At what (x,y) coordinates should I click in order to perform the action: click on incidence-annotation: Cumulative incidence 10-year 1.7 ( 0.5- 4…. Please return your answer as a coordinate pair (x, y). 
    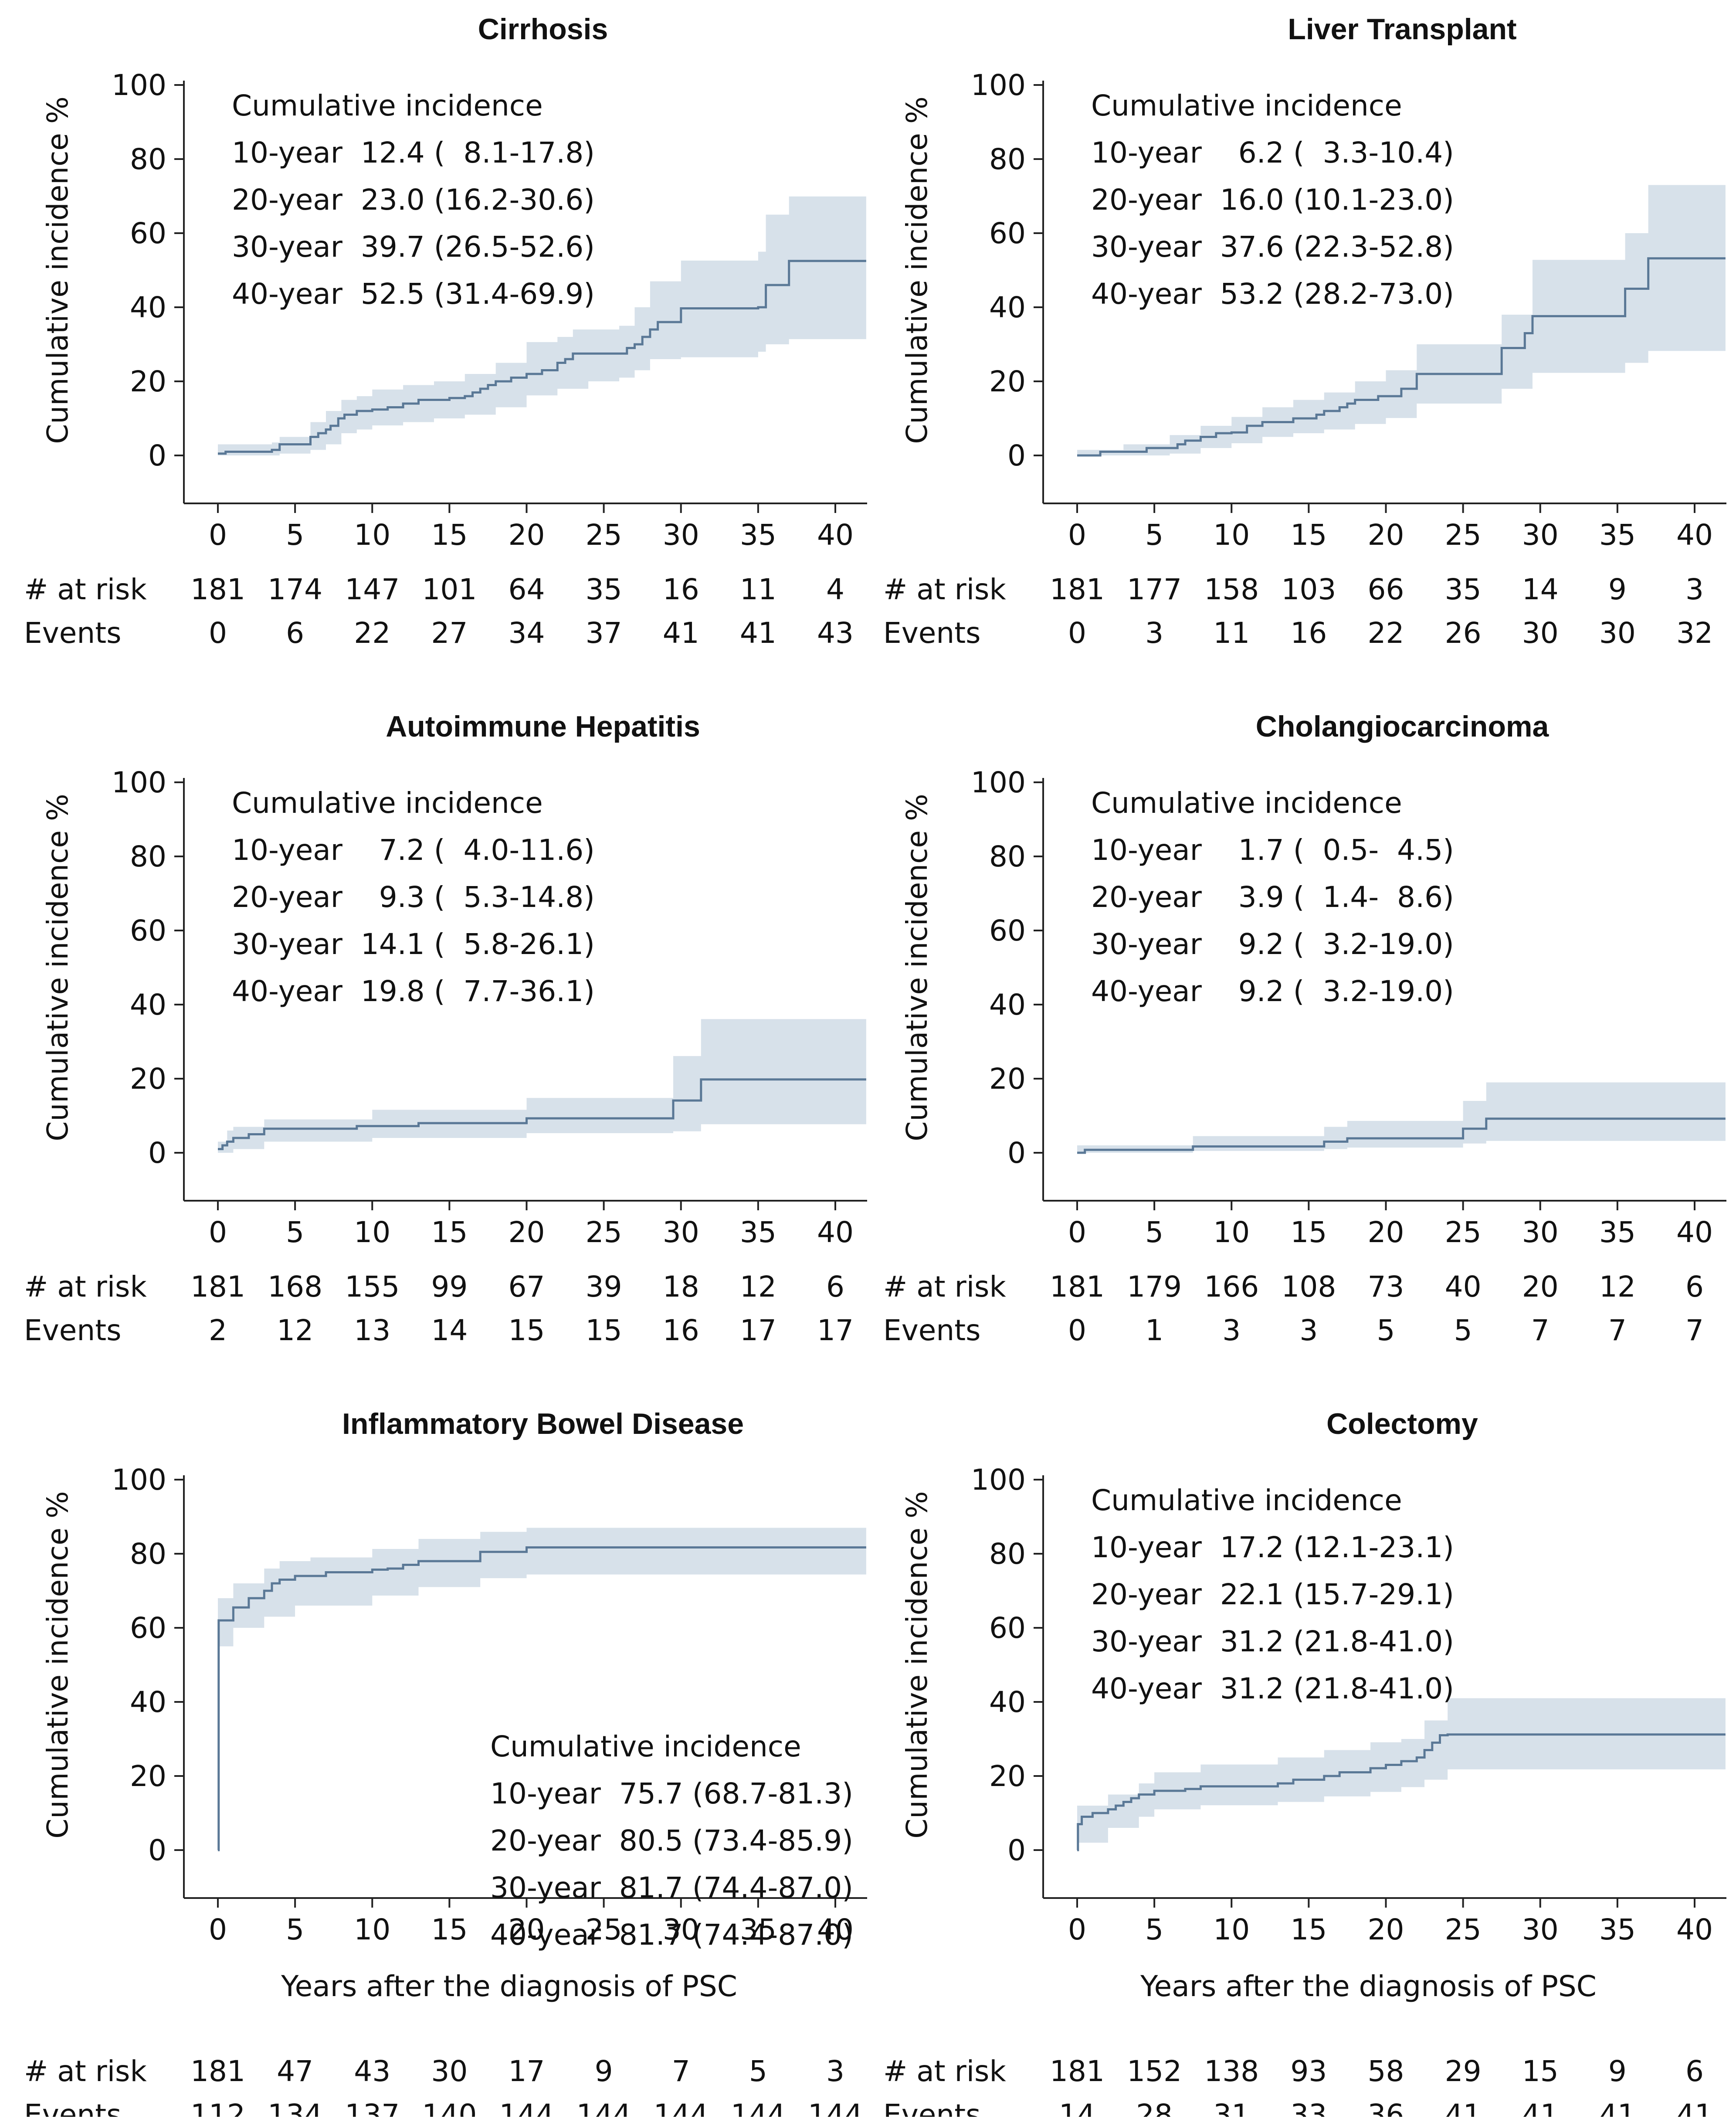
    Looking at the image, I should click on (1272, 897).